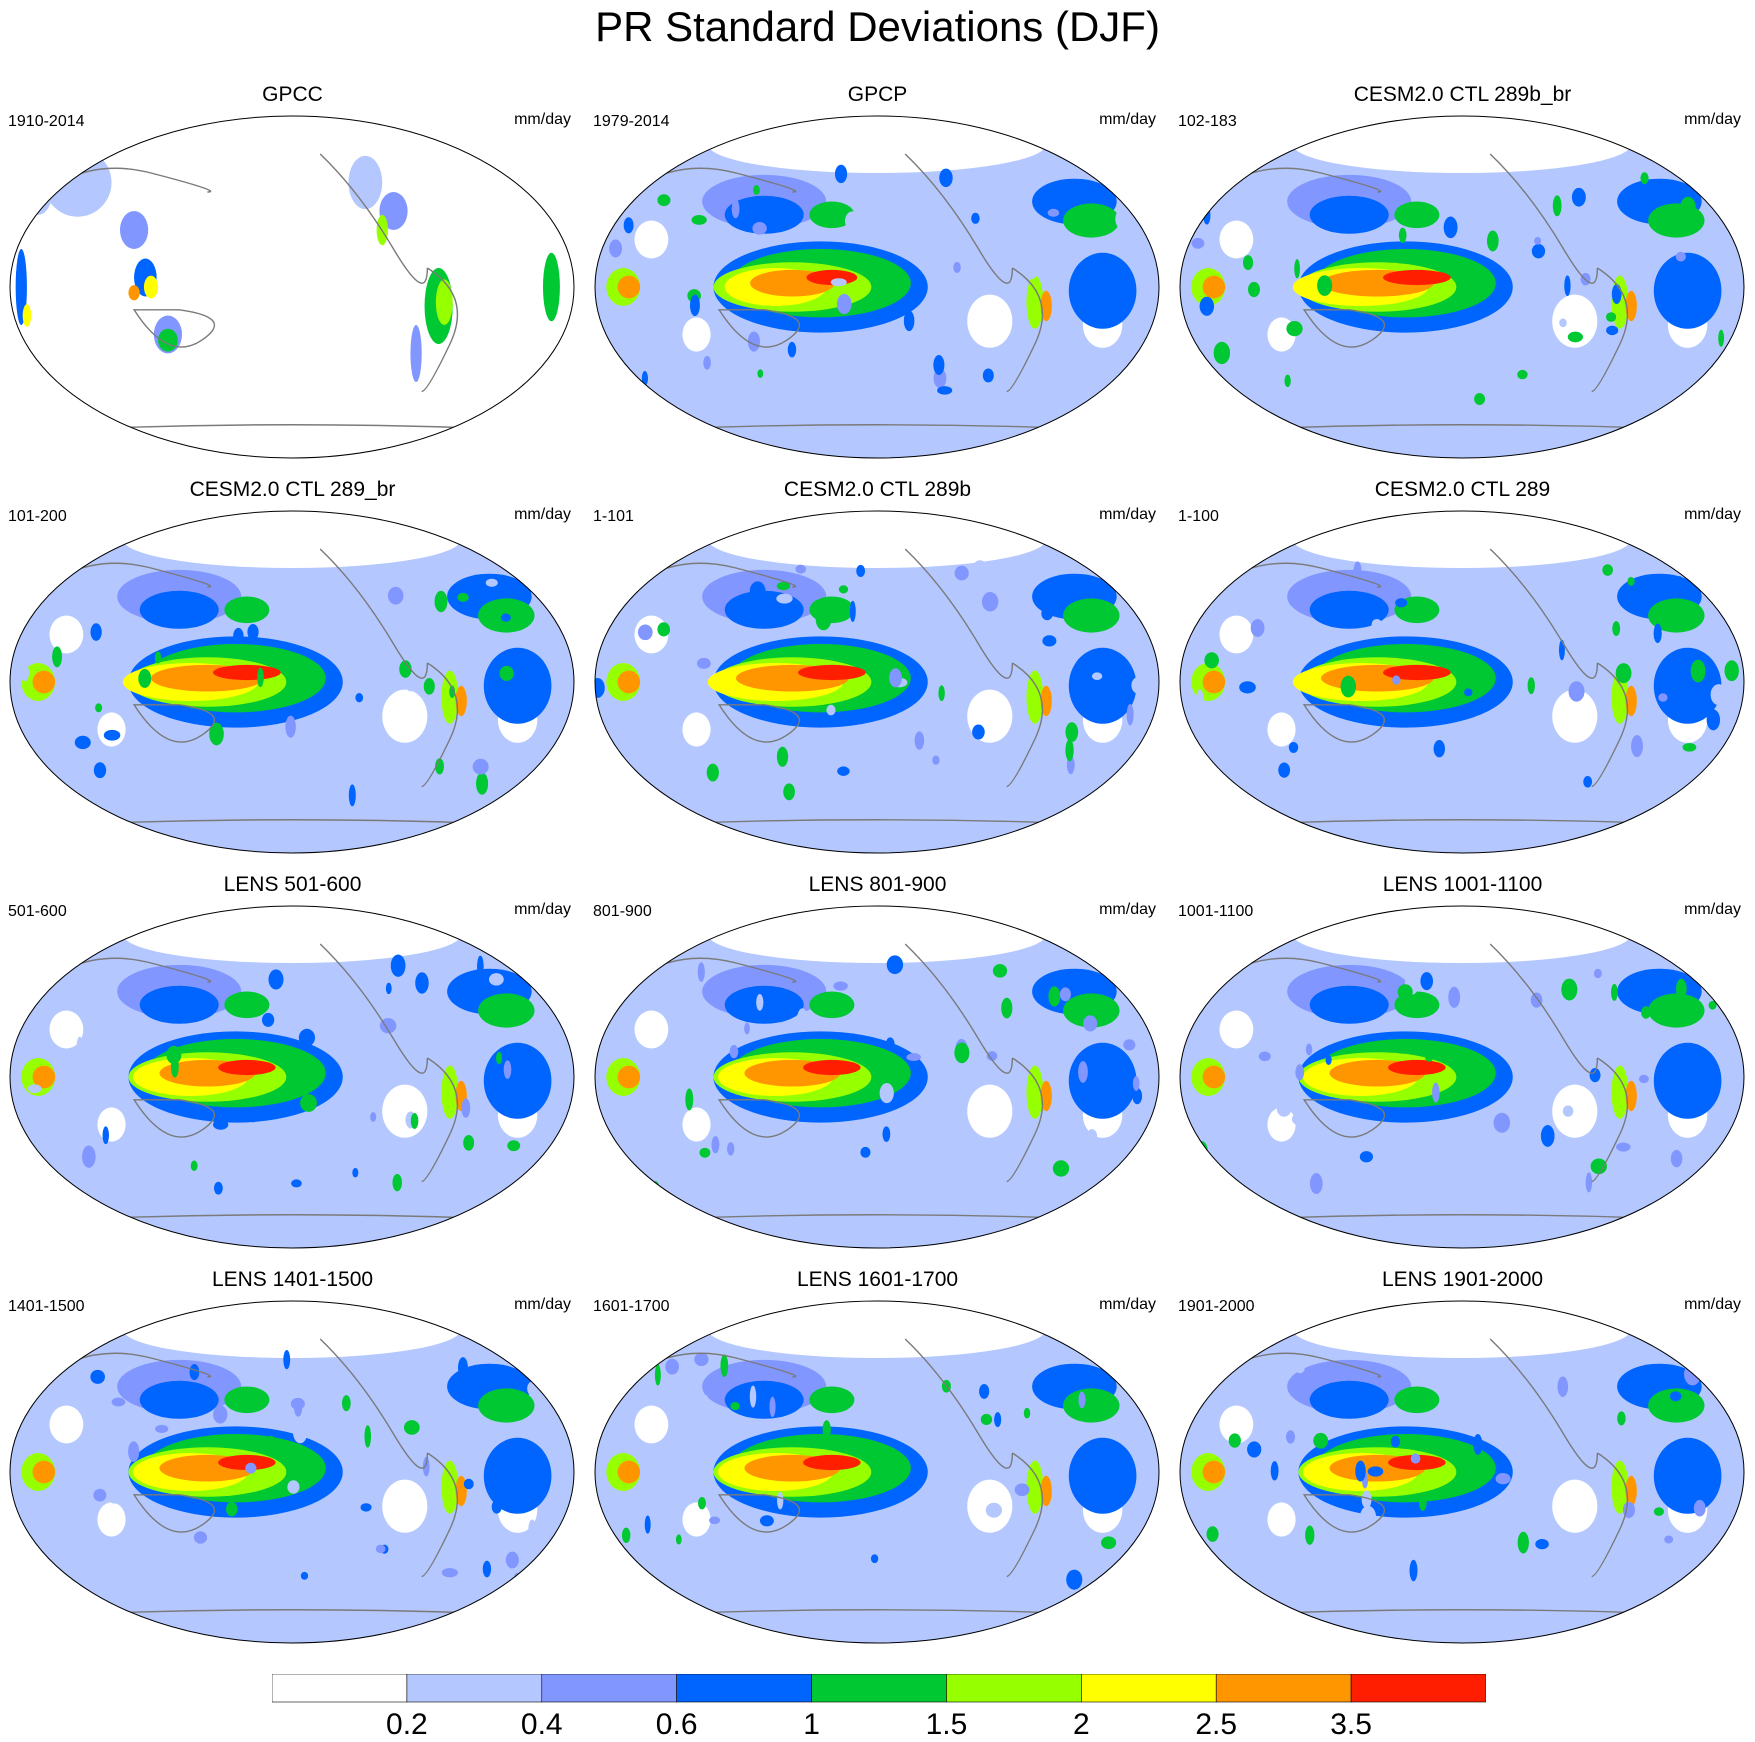 This screenshot has height=1742, width=1755. I want to click on map-panel: CESM2.0 CTL 289b 1-101 mm/day, so click(877, 674).